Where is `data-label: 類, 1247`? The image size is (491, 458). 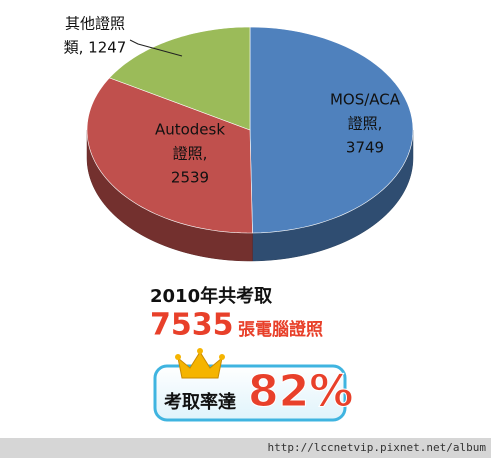 data-label: 類, 1247 is located at coordinates (95, 48).